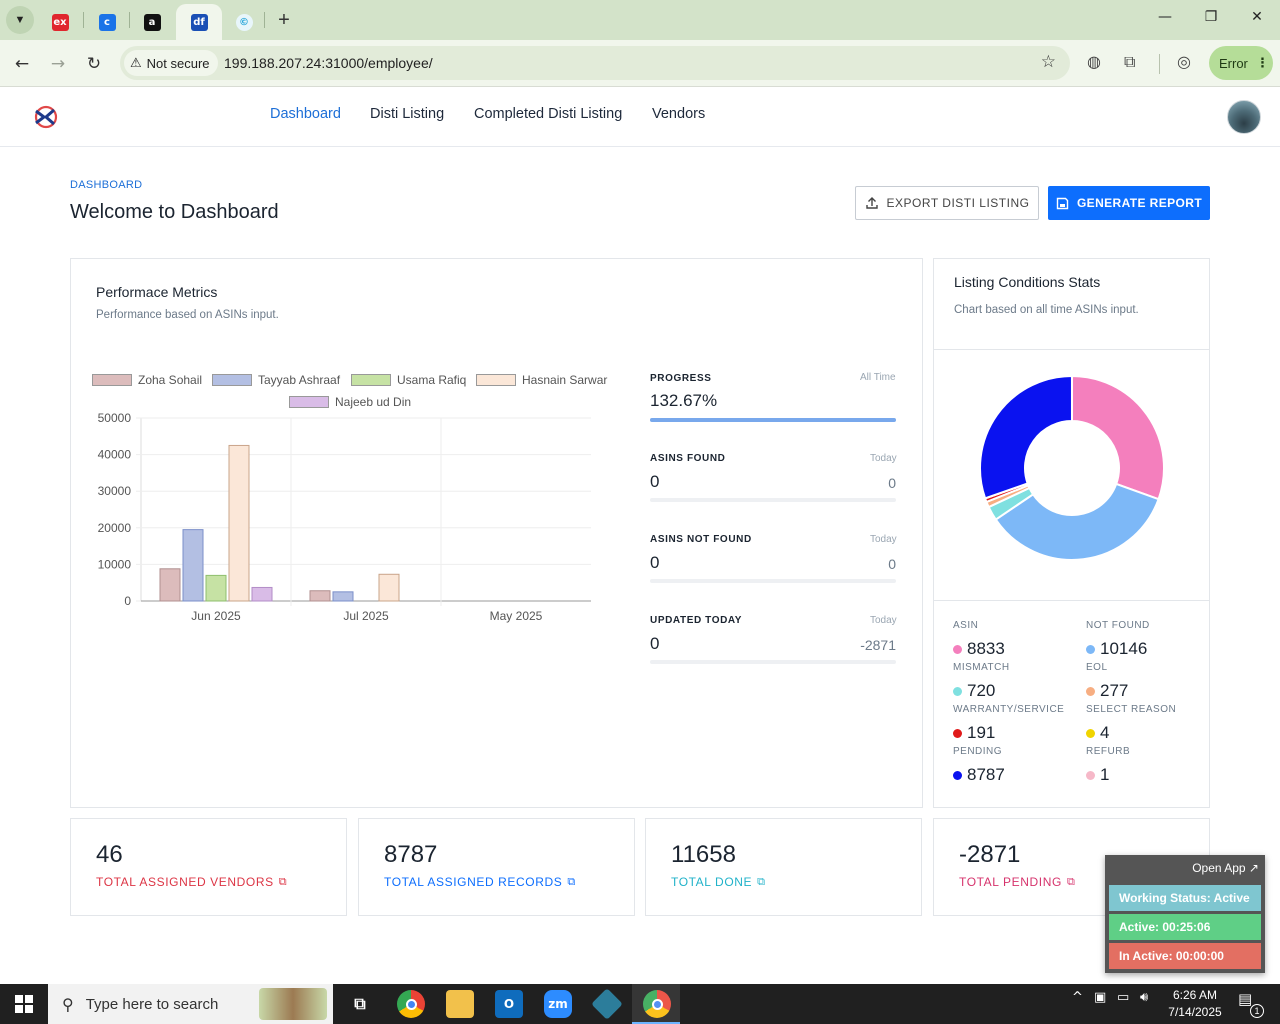  What do you see at coordinates (1027, 282) in the screenshot?
I see `listing-conditions-title: Listing Conditions Stats` at bounding box center [1027, 282].